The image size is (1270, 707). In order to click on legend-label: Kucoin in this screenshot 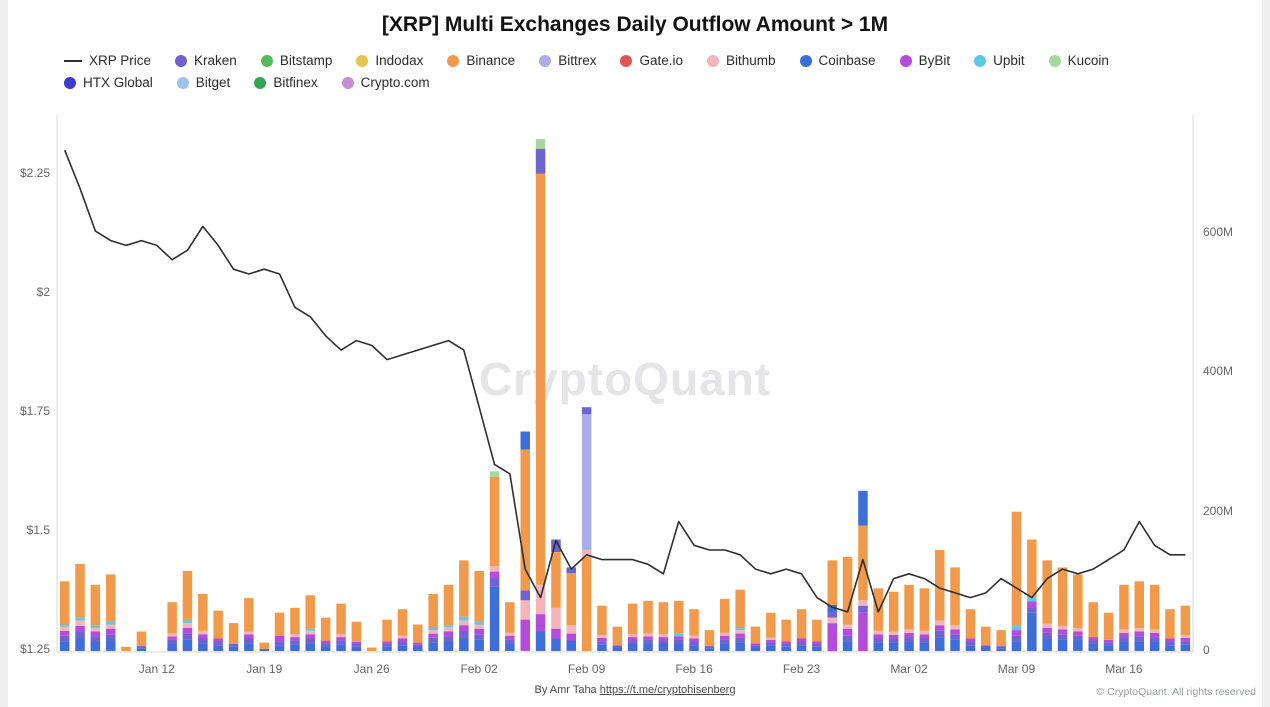, I will do `click(1088, 60)`.